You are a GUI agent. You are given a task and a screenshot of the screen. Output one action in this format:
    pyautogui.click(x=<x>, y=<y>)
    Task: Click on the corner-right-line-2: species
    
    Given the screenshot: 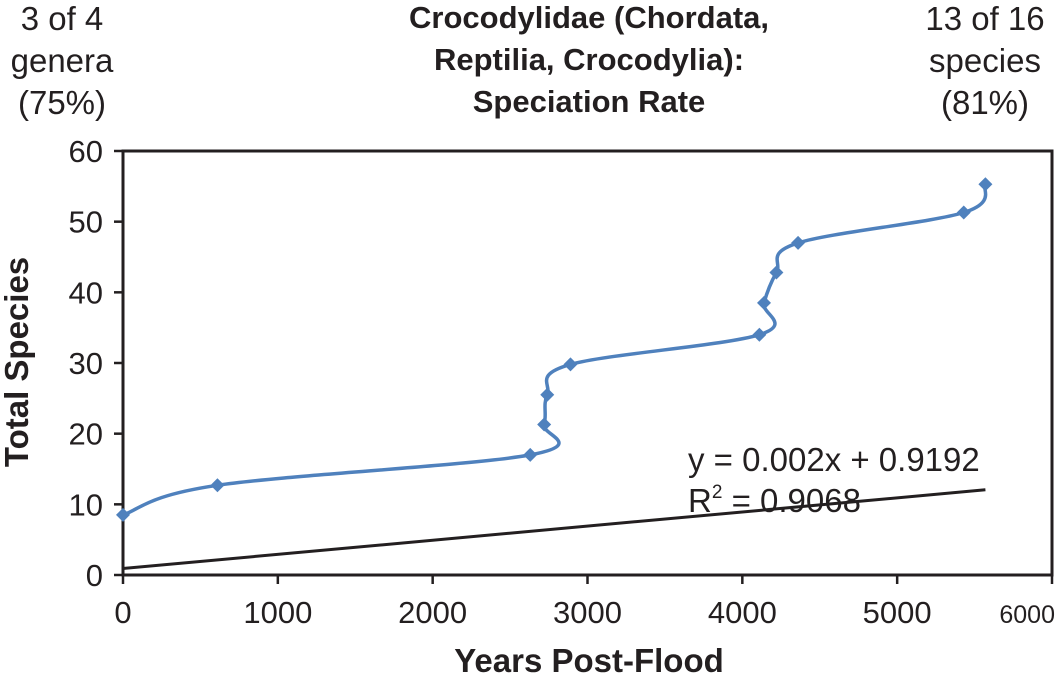 What is the action you would take?
    pyautogui.click(x=985, y=60)
    